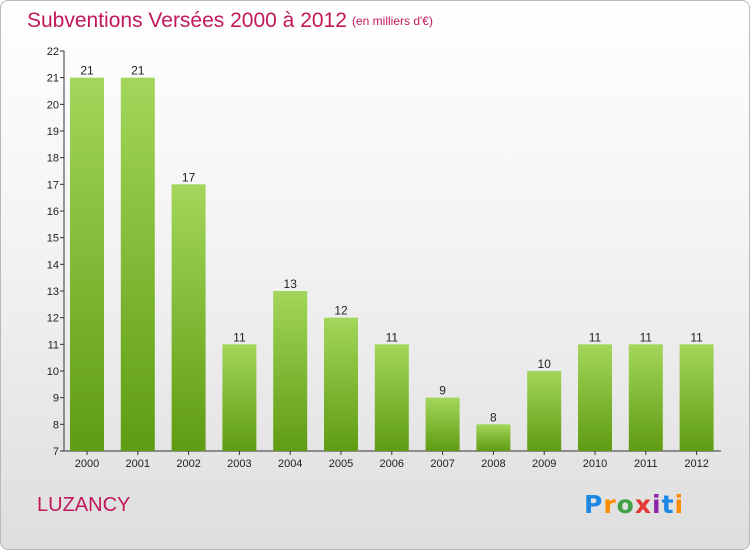  What do you see at coordinates (493, 464) in the screenshot?
I see `x-tick-label: 2008` at bounding box center [493, 464].